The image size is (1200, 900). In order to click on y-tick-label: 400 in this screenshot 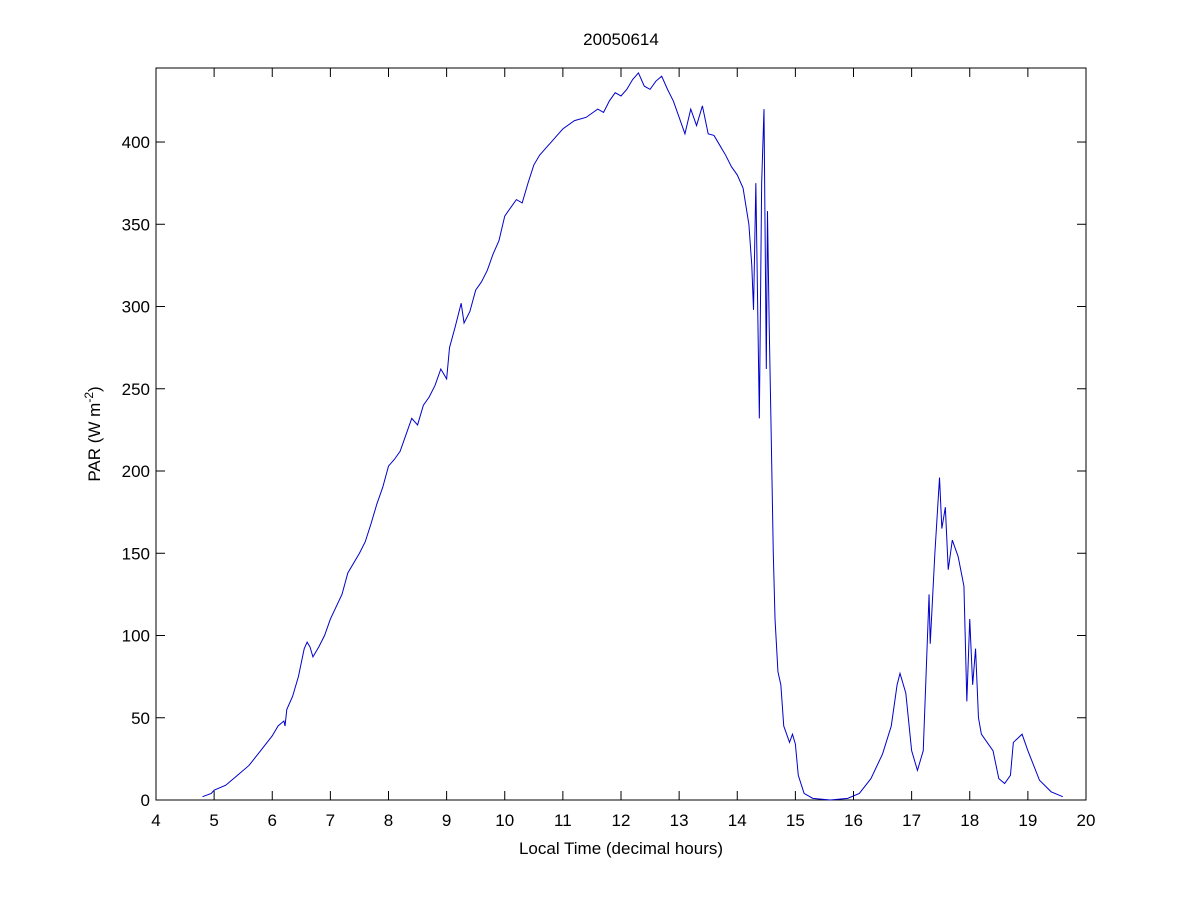, I will do `click(136, 142)`.